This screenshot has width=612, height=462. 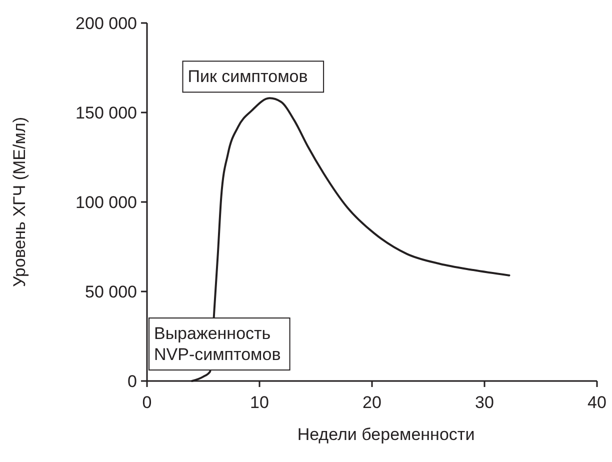 I want to click on y-tick-label: 100 000, so click(x=106, y=202).